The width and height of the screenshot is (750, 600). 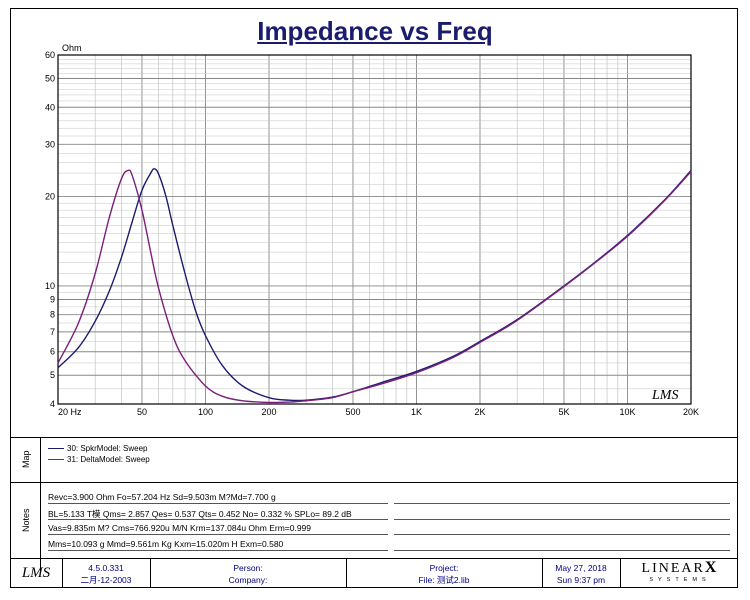 What do you see at coordinates (52, 375) in the screenshot?
I see `y-tick-label: 5` at bounding box center [52, 375].